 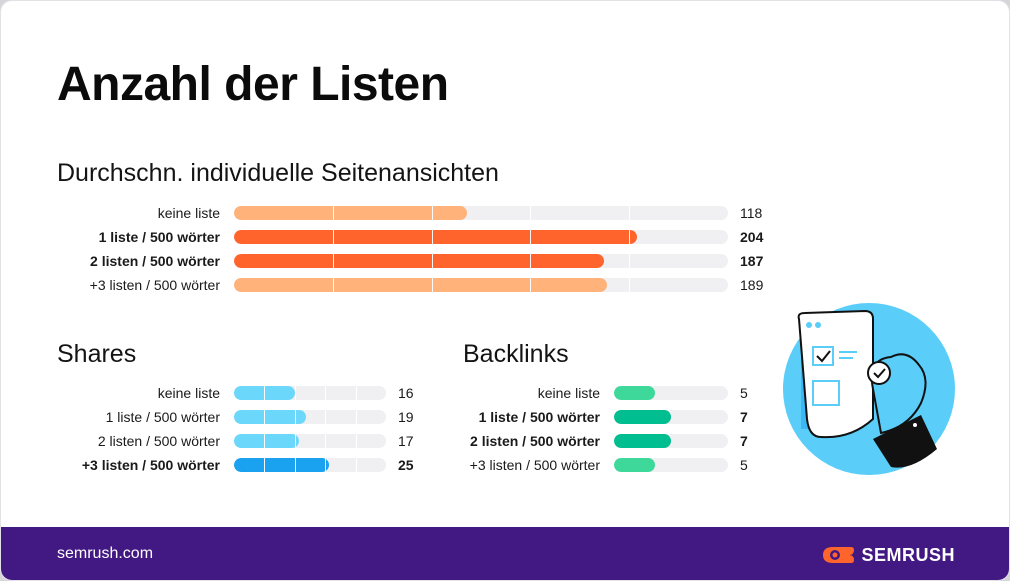 What do you see at coordinates (188, 213) in the screenshot?
I see `pageviews-category-label: keine liste` at bounding box center [188, 213].